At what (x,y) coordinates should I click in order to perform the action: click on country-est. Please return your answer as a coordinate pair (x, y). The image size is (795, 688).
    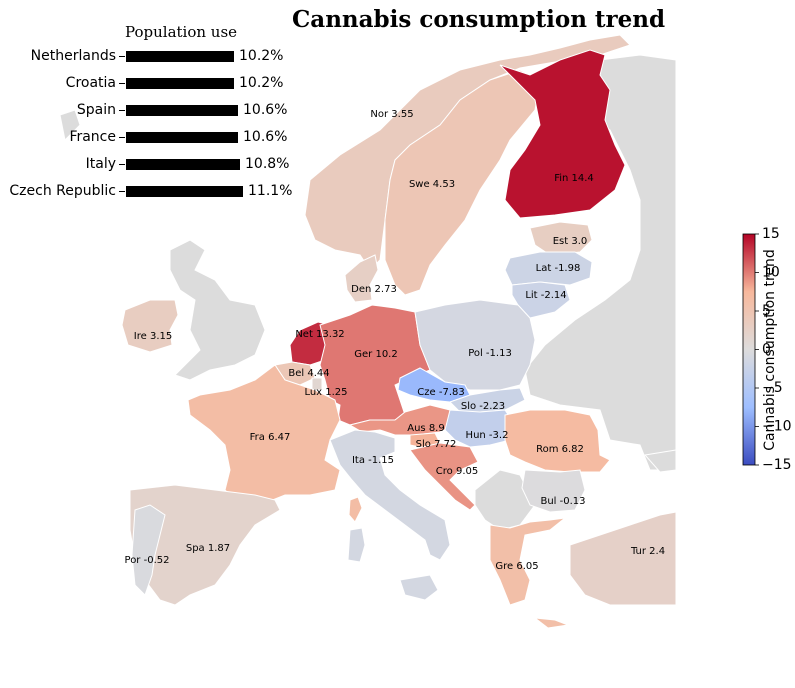
    Looking at the image, I should click on (561, 238).